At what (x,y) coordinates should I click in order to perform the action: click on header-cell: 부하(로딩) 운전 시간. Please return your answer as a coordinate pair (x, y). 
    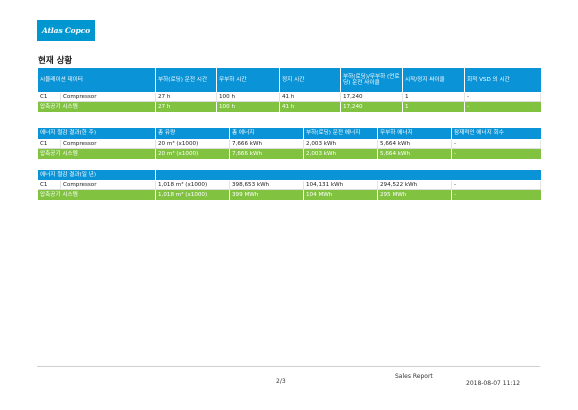
    Looking at the image, I should click on (186, 80).